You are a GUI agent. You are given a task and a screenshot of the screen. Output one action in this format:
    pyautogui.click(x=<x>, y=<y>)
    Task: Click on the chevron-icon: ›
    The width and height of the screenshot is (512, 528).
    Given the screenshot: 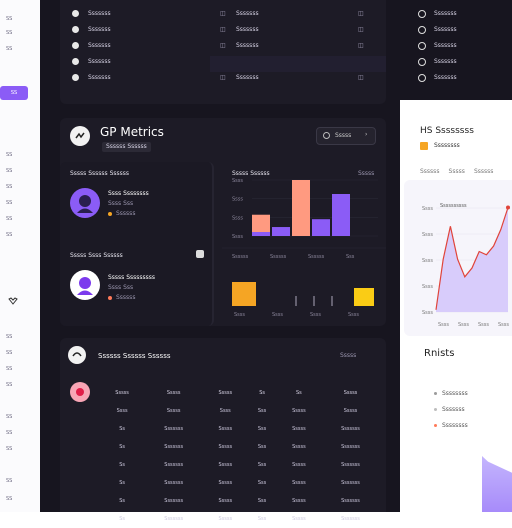 What is the action you would take?
    pyautogui.click(x=366, y=134)
    